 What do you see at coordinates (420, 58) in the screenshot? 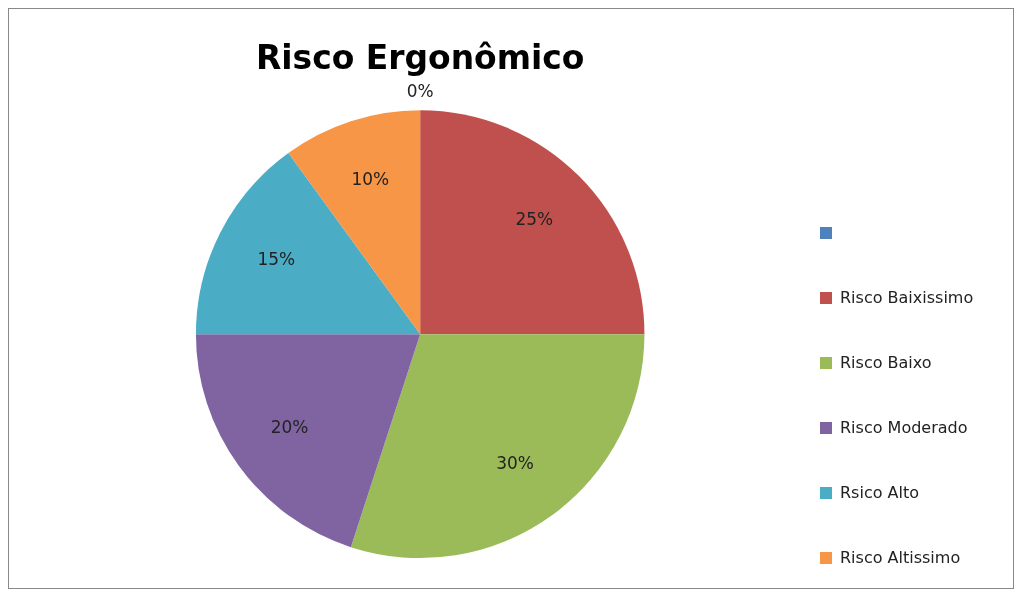
I see `chart-title: Risco Ergonômico` at bounding box center [420, 58].